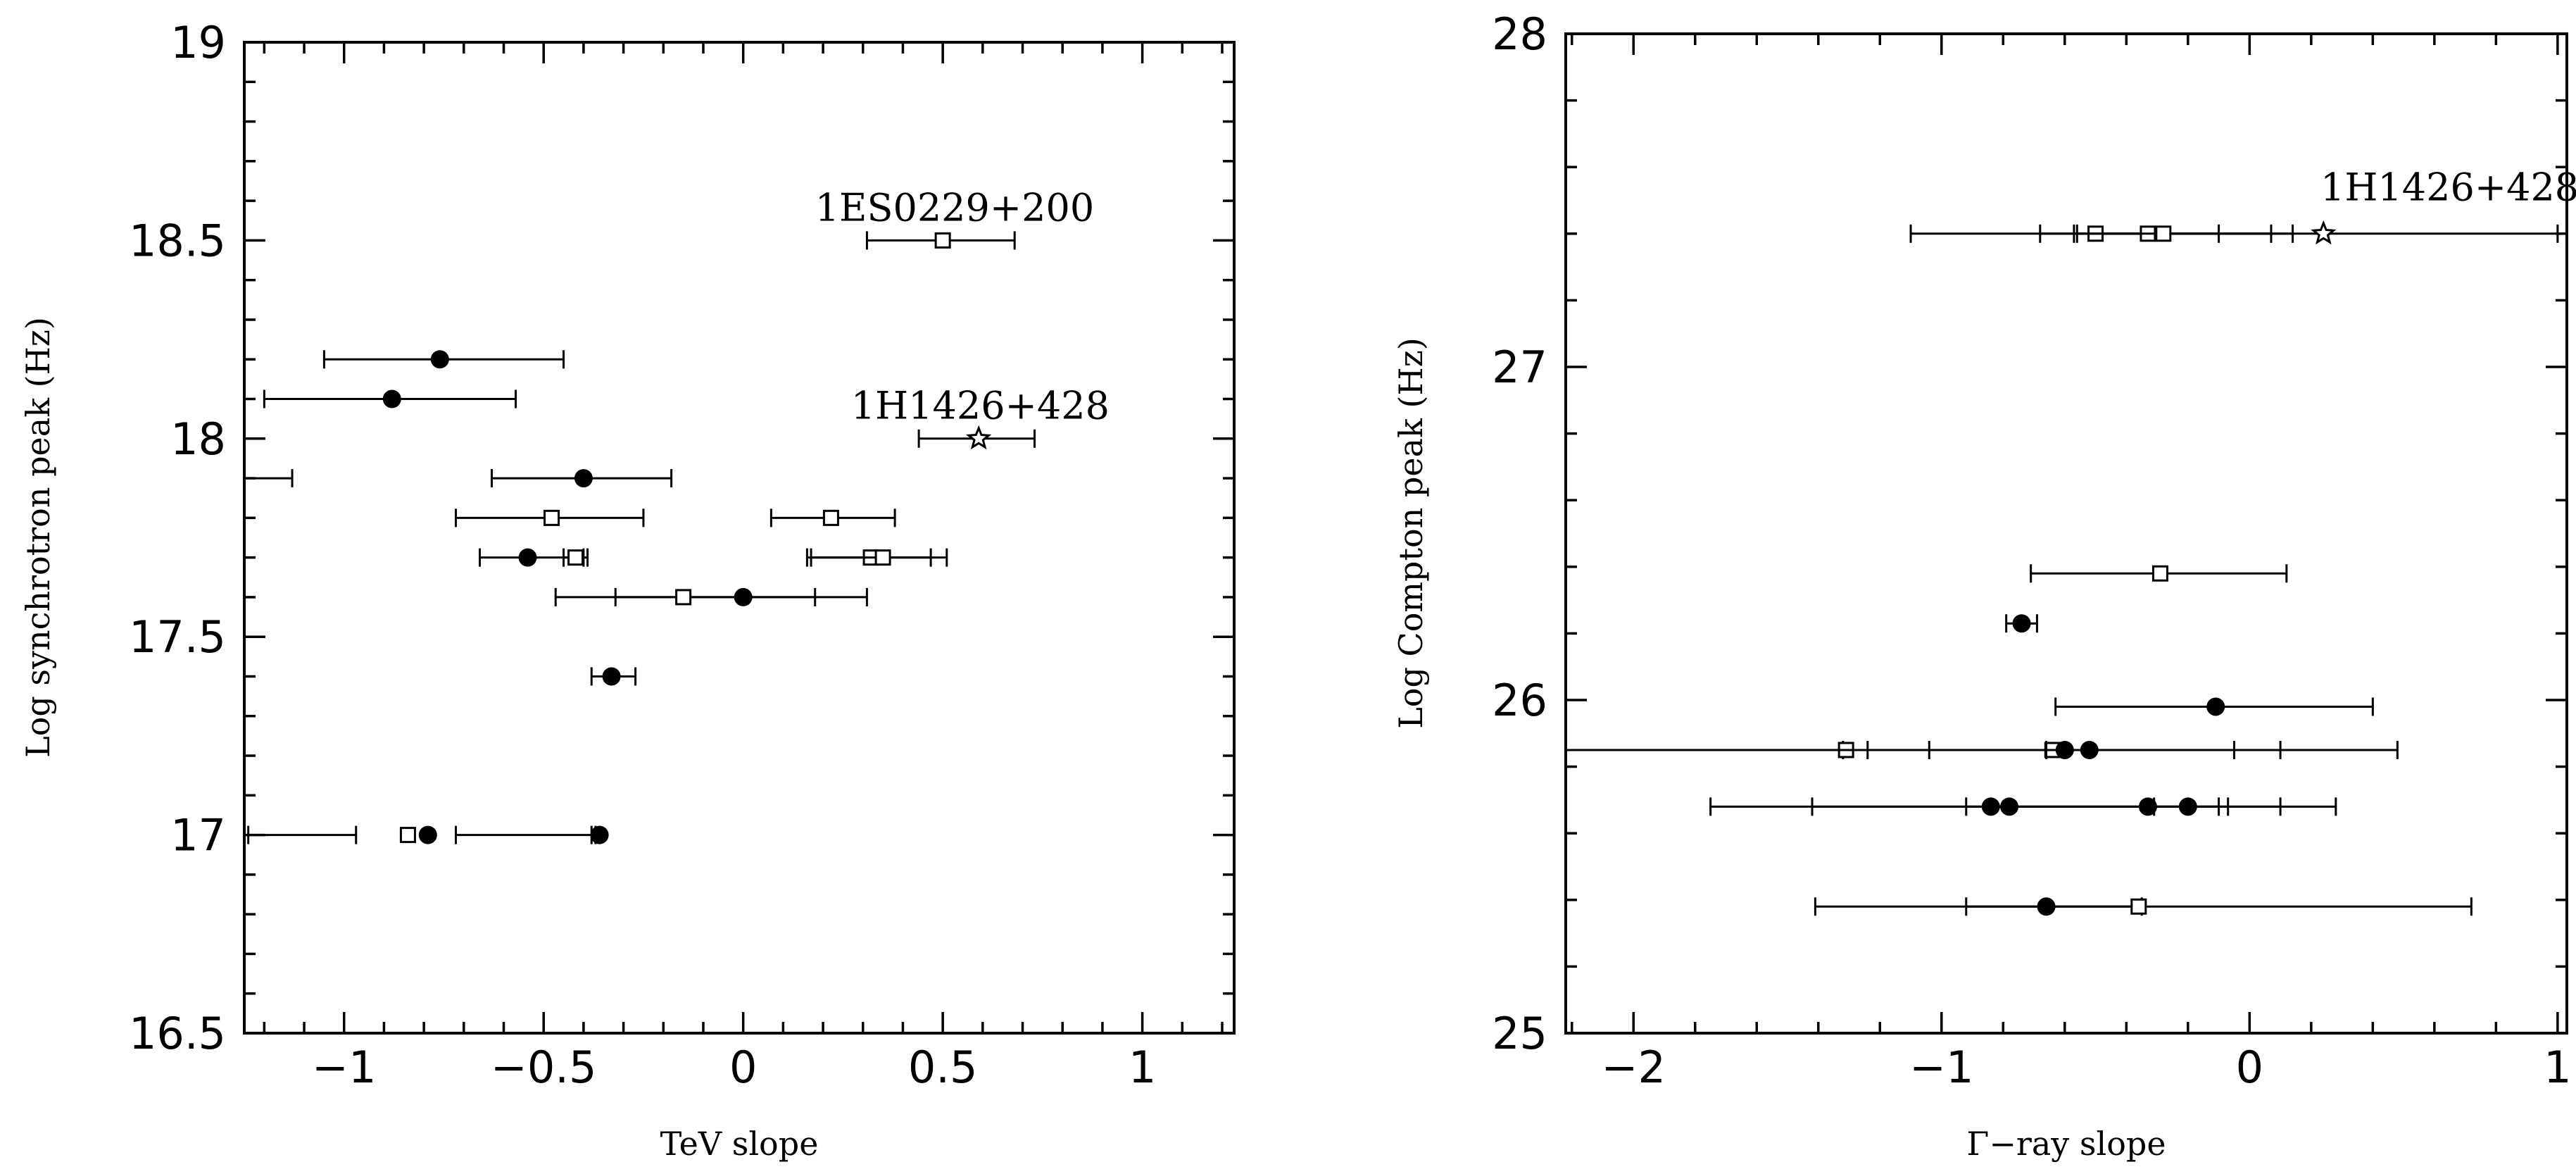  What do you see at coordinates (743, 1068) in the screenshot?
I see `left-x-tick-label: 0` at bounding box center [743, 1068].